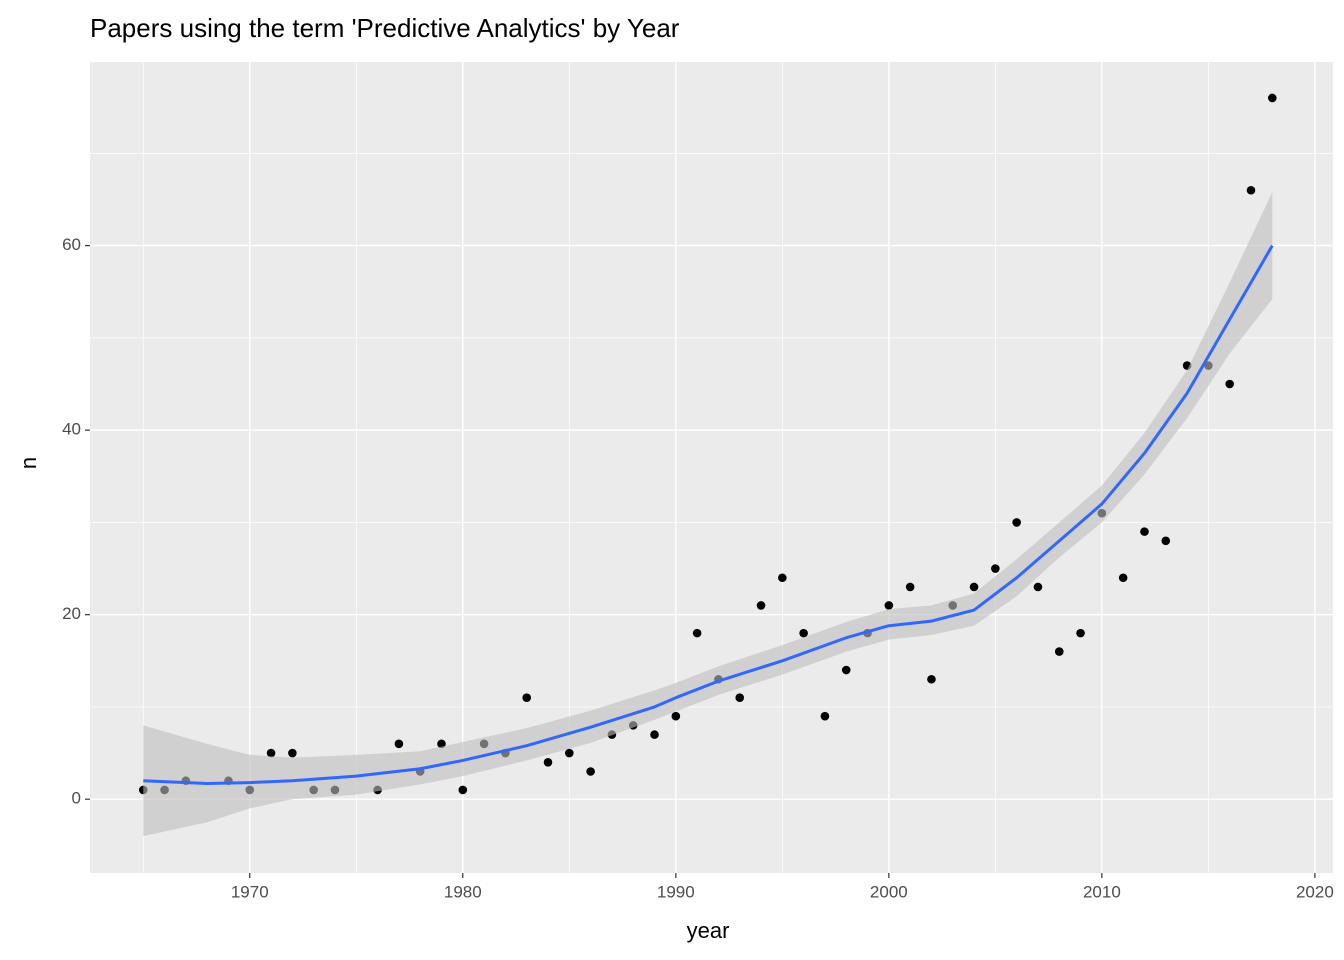 The width and height of the screenshot is (1344, 960). What do you see at coordinates (1315, 891) in the screenshot?
I see `x-tick-label: 2020` at bounding box center [1315, 891].